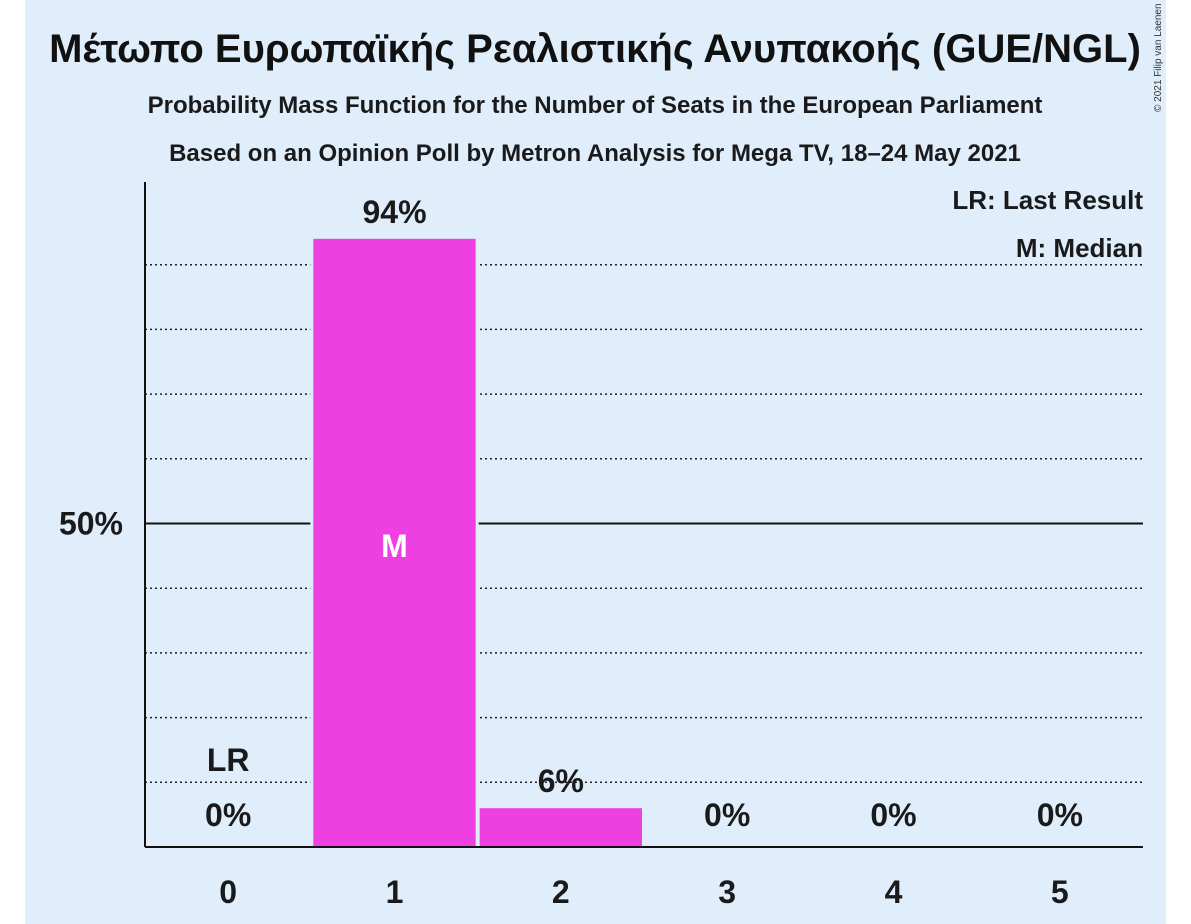 The image size is (1191, 924). Describe the element at coordinates (395, 892) in the screenshot. I see `x-tick-label-1: 1` at that location.